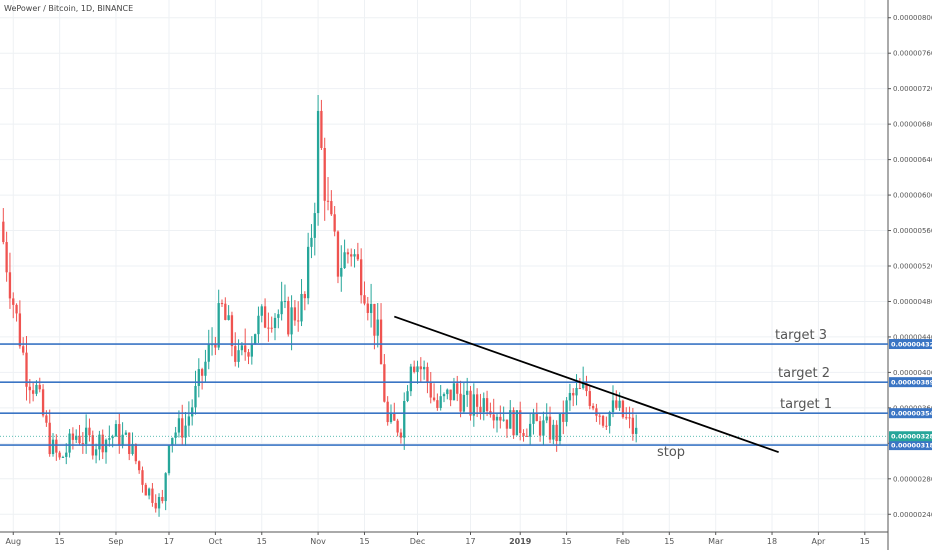 The height and width of the screenshot is (555, 932). Describe the element at coordinates (912, 302) in the screenshot. I see `y-tick-label: 0.00000480` at that location.